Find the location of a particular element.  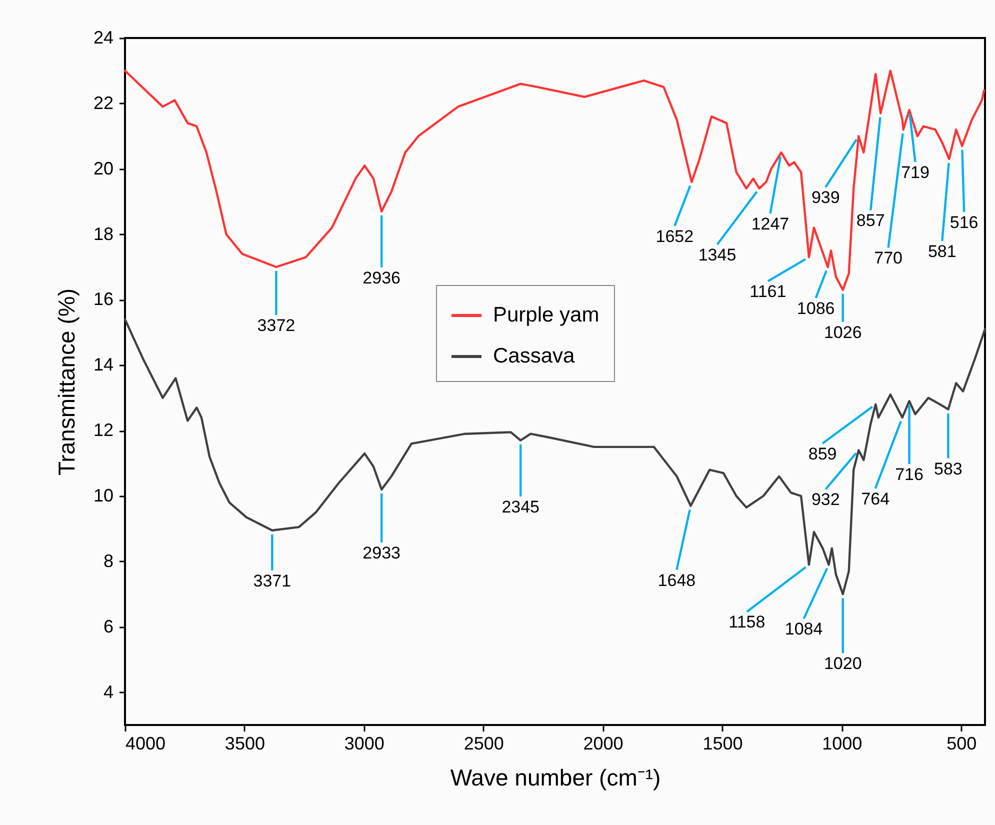

annotation: 1247 is located at coordinates (770, 224).